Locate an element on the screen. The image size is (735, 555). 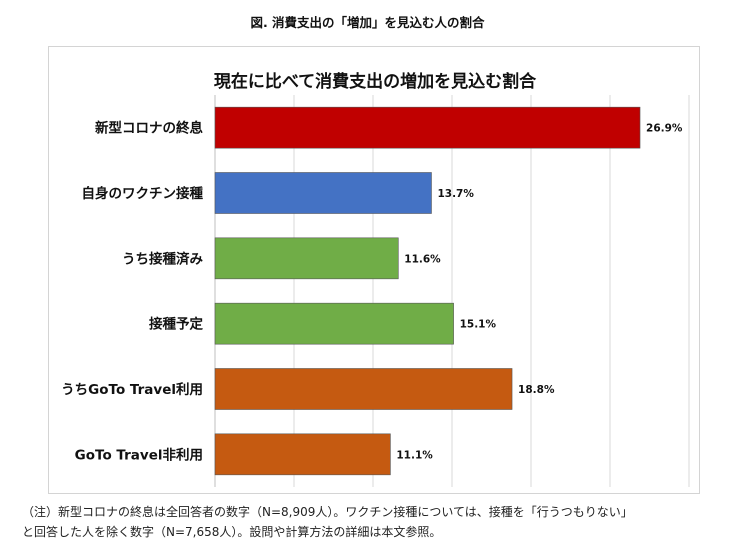
category-label: 新型コロナの終息 is located at coordinates (149, 128).